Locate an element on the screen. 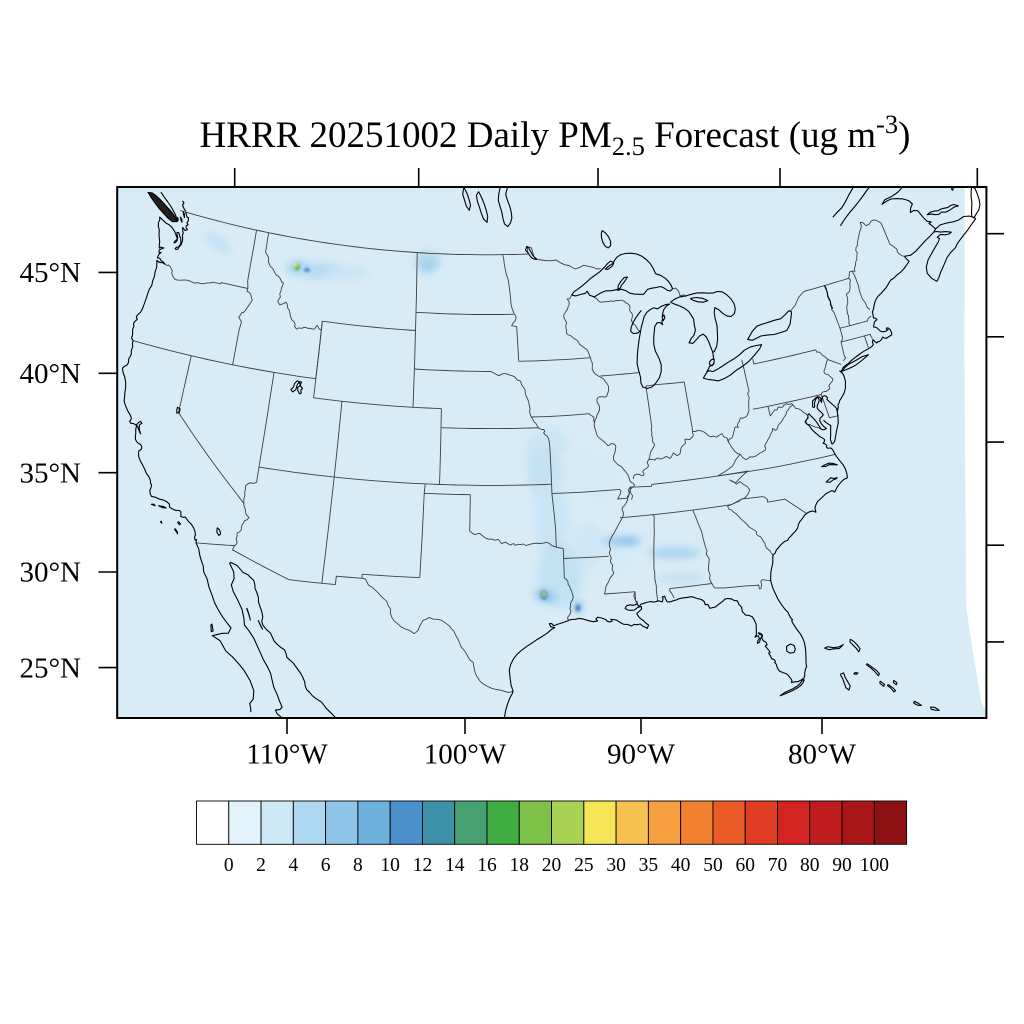 The height and width of the screenshot is (1024, 1024). svg-text: 110°W is located at coordinates (287, 755).